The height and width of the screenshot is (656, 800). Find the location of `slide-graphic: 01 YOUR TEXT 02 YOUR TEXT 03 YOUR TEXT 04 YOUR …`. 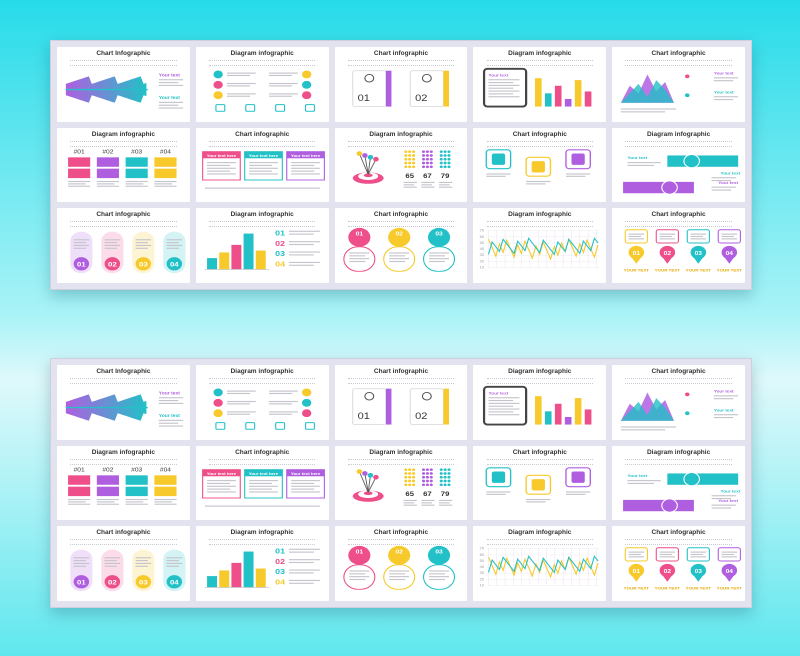

slide-graphic: 01 YOUR TEXT 02 YOUR TEXT 03 YOUR TEXT 04 YOUR … is located at coordinates (678, 572).